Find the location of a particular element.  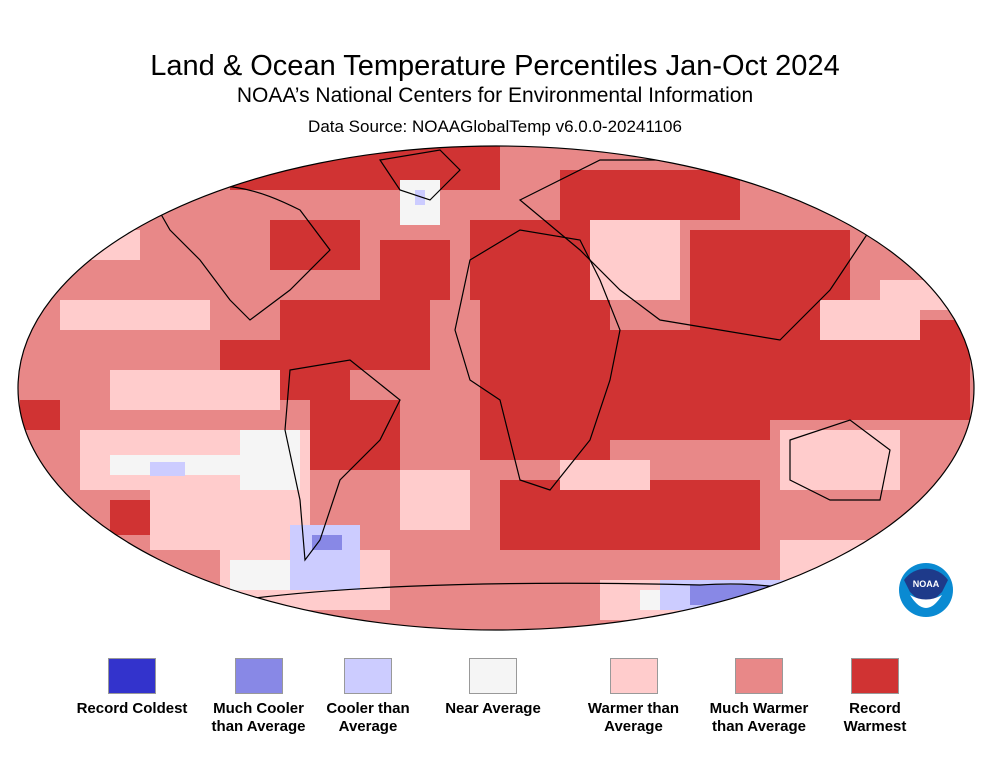

legend-item-warmer: Warmer than Average is located at coordinates (633, 697).